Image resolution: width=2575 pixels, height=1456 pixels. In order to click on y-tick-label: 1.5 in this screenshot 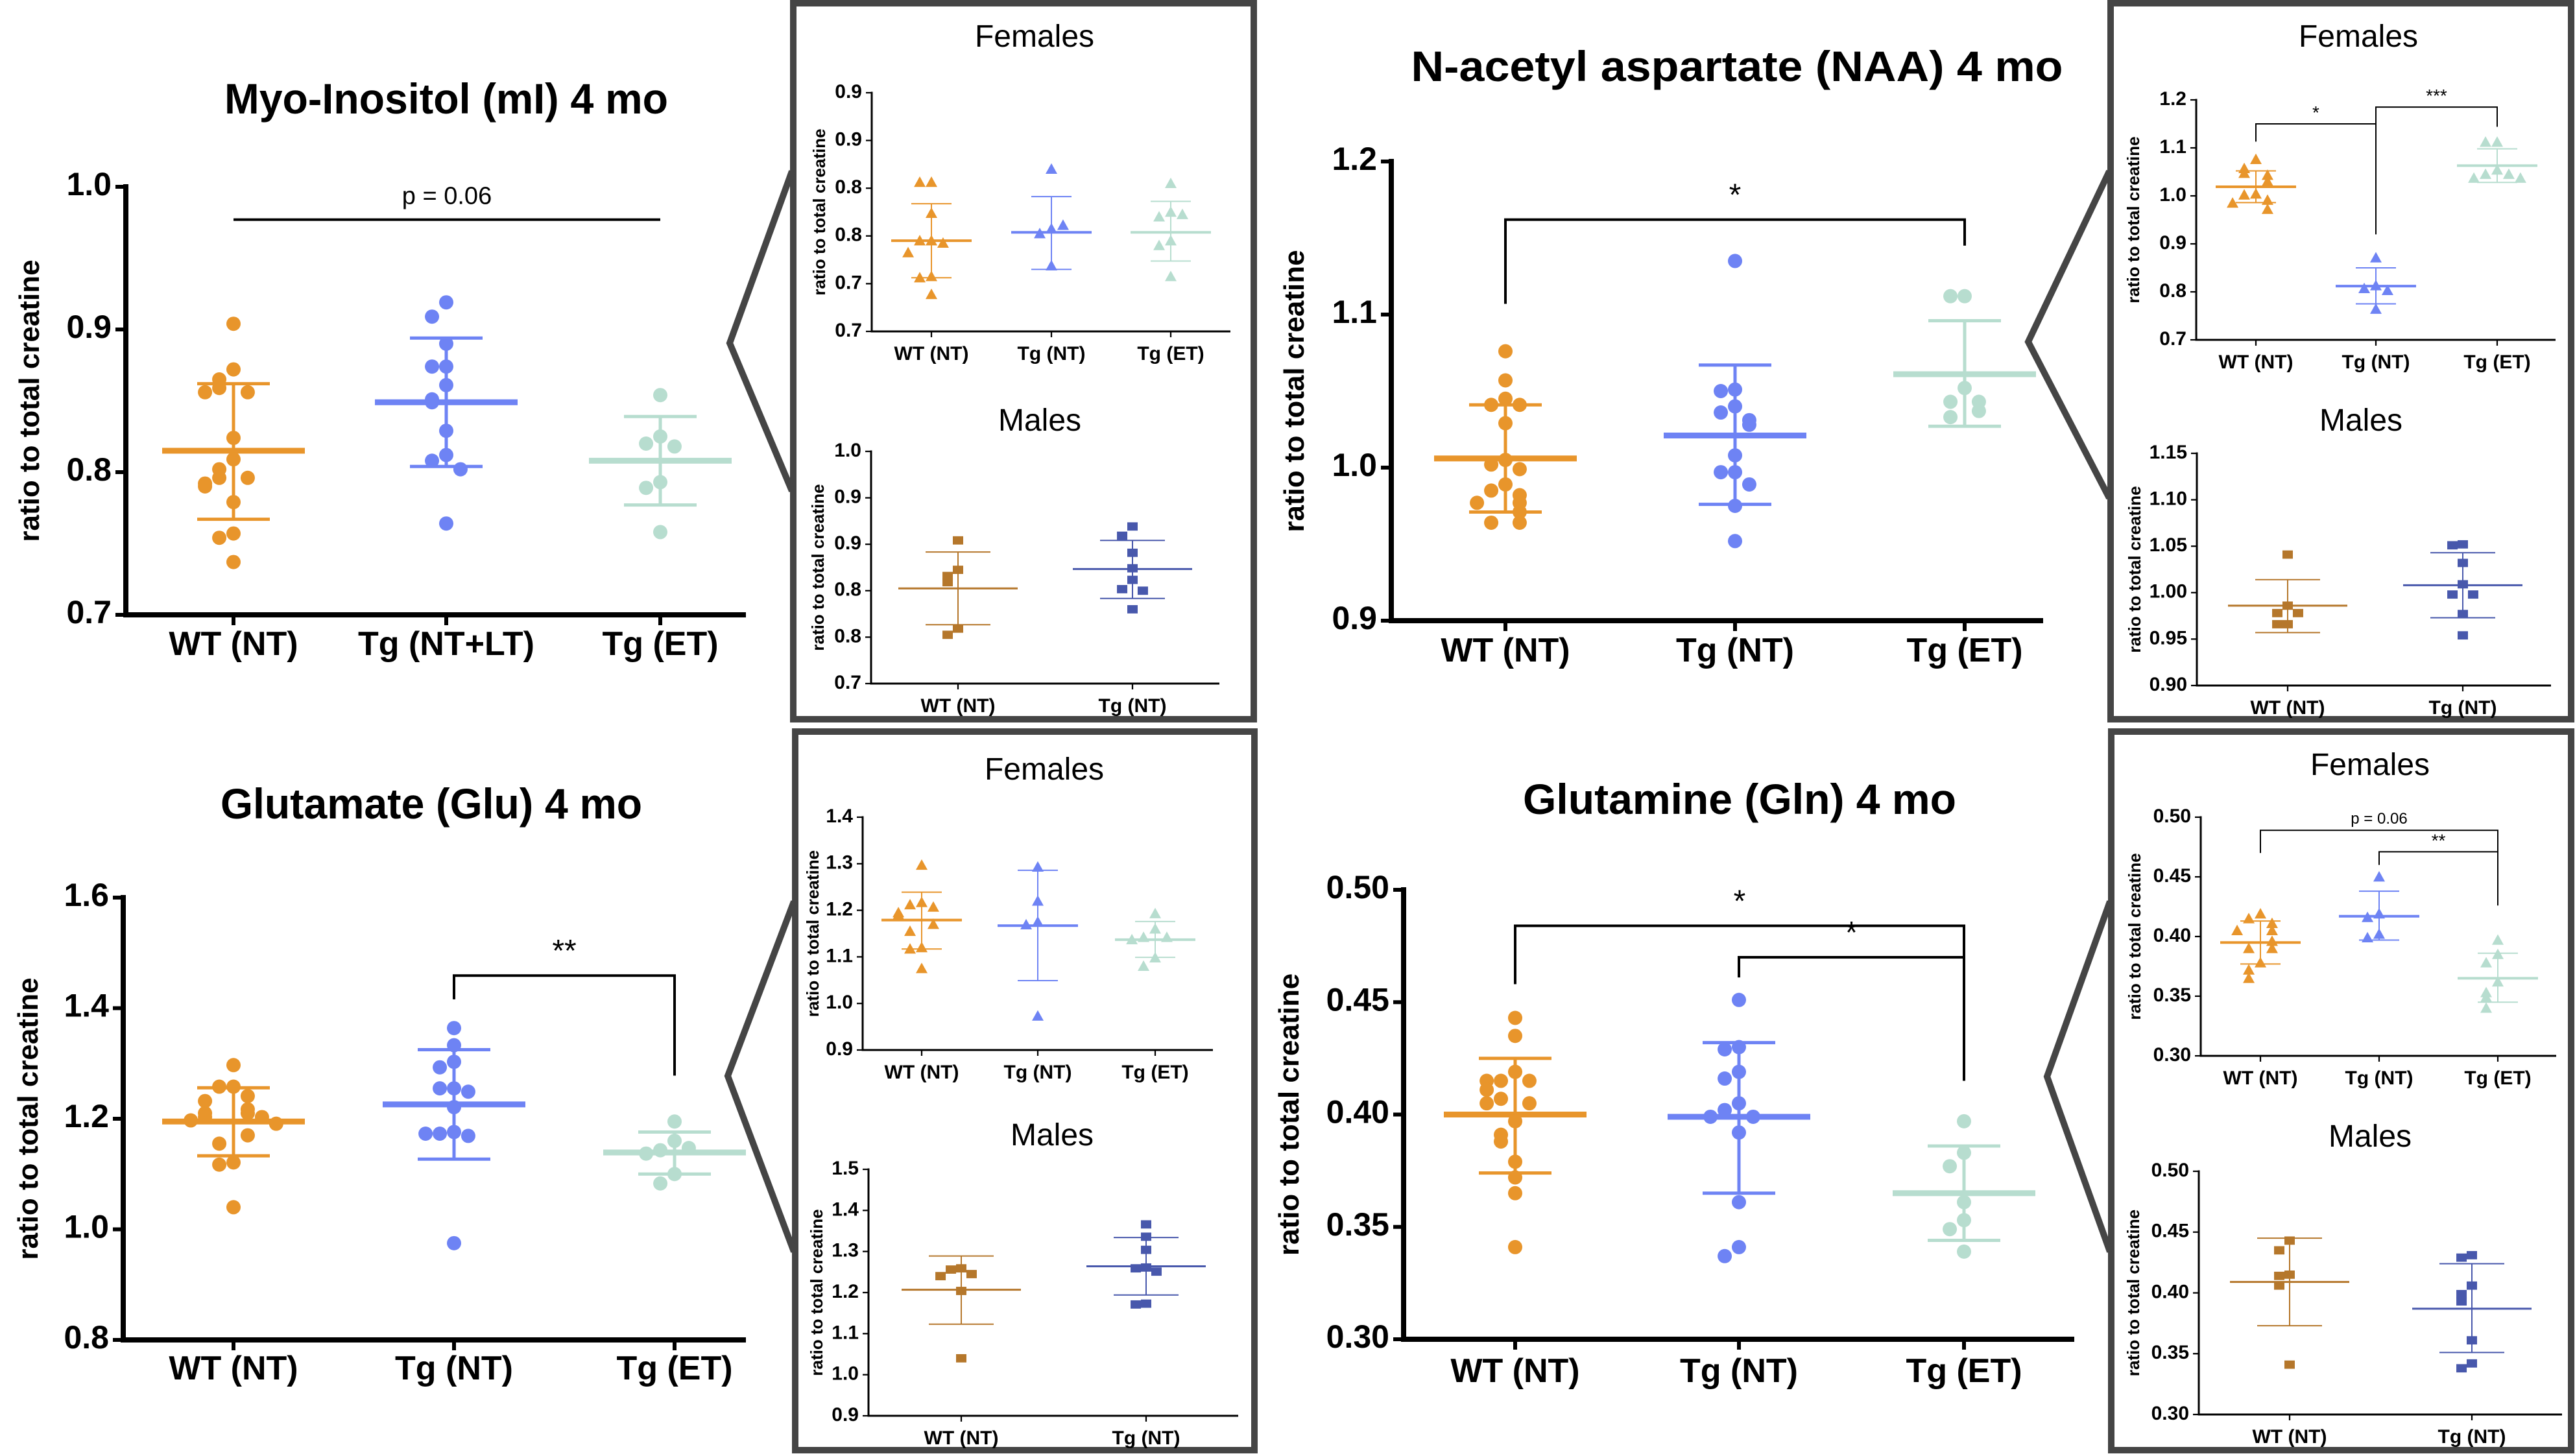, I will do `click(845, 1168)`.